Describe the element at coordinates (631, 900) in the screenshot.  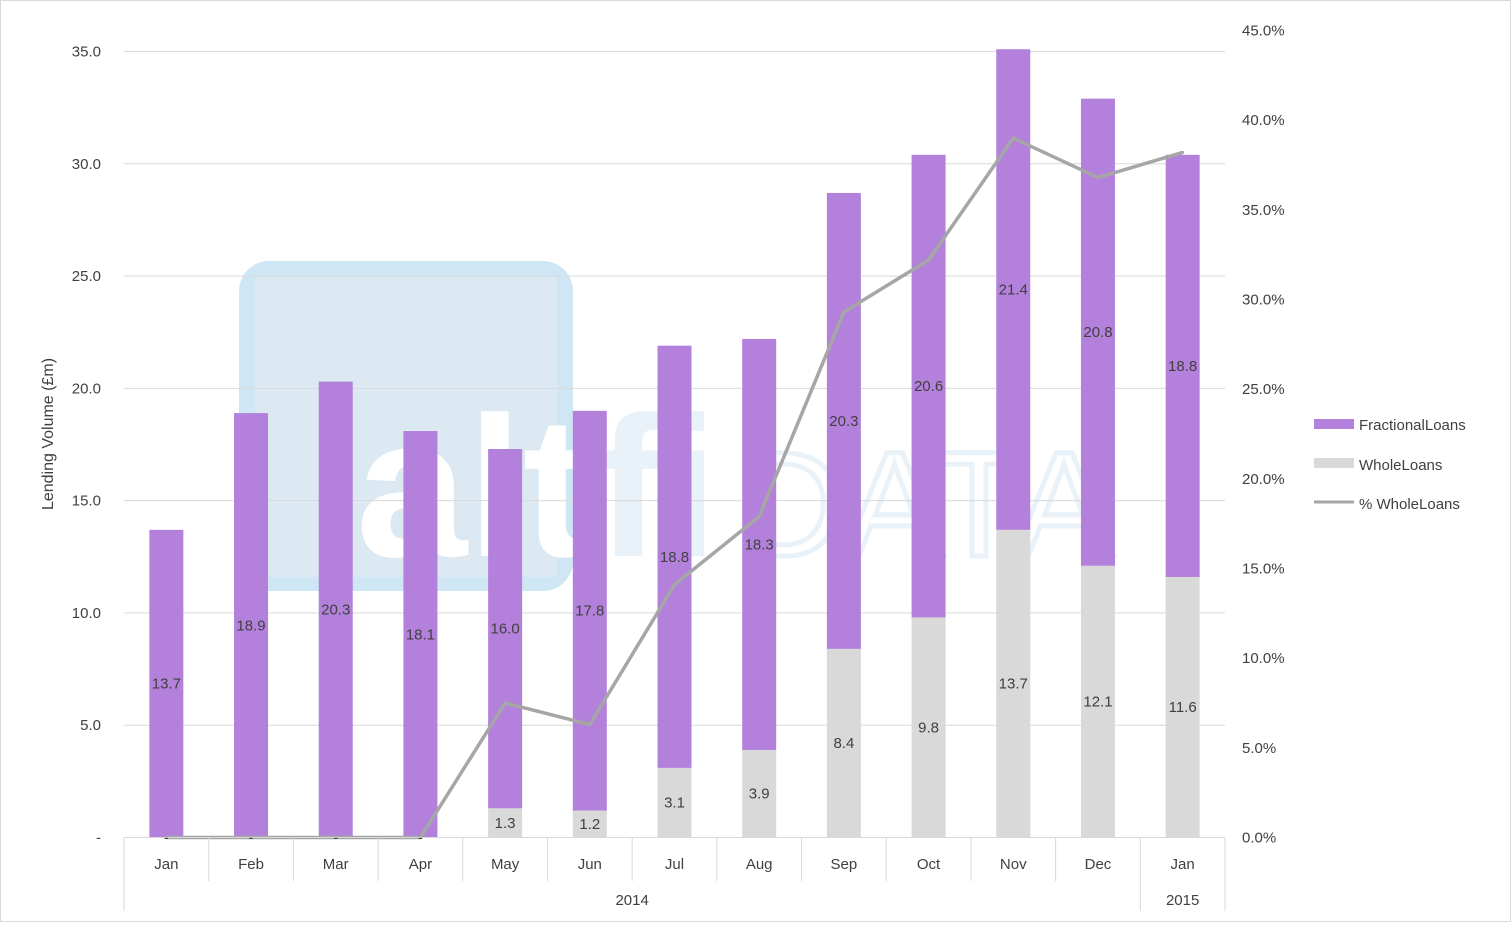
I see `x-group-label: 2014` at that location.